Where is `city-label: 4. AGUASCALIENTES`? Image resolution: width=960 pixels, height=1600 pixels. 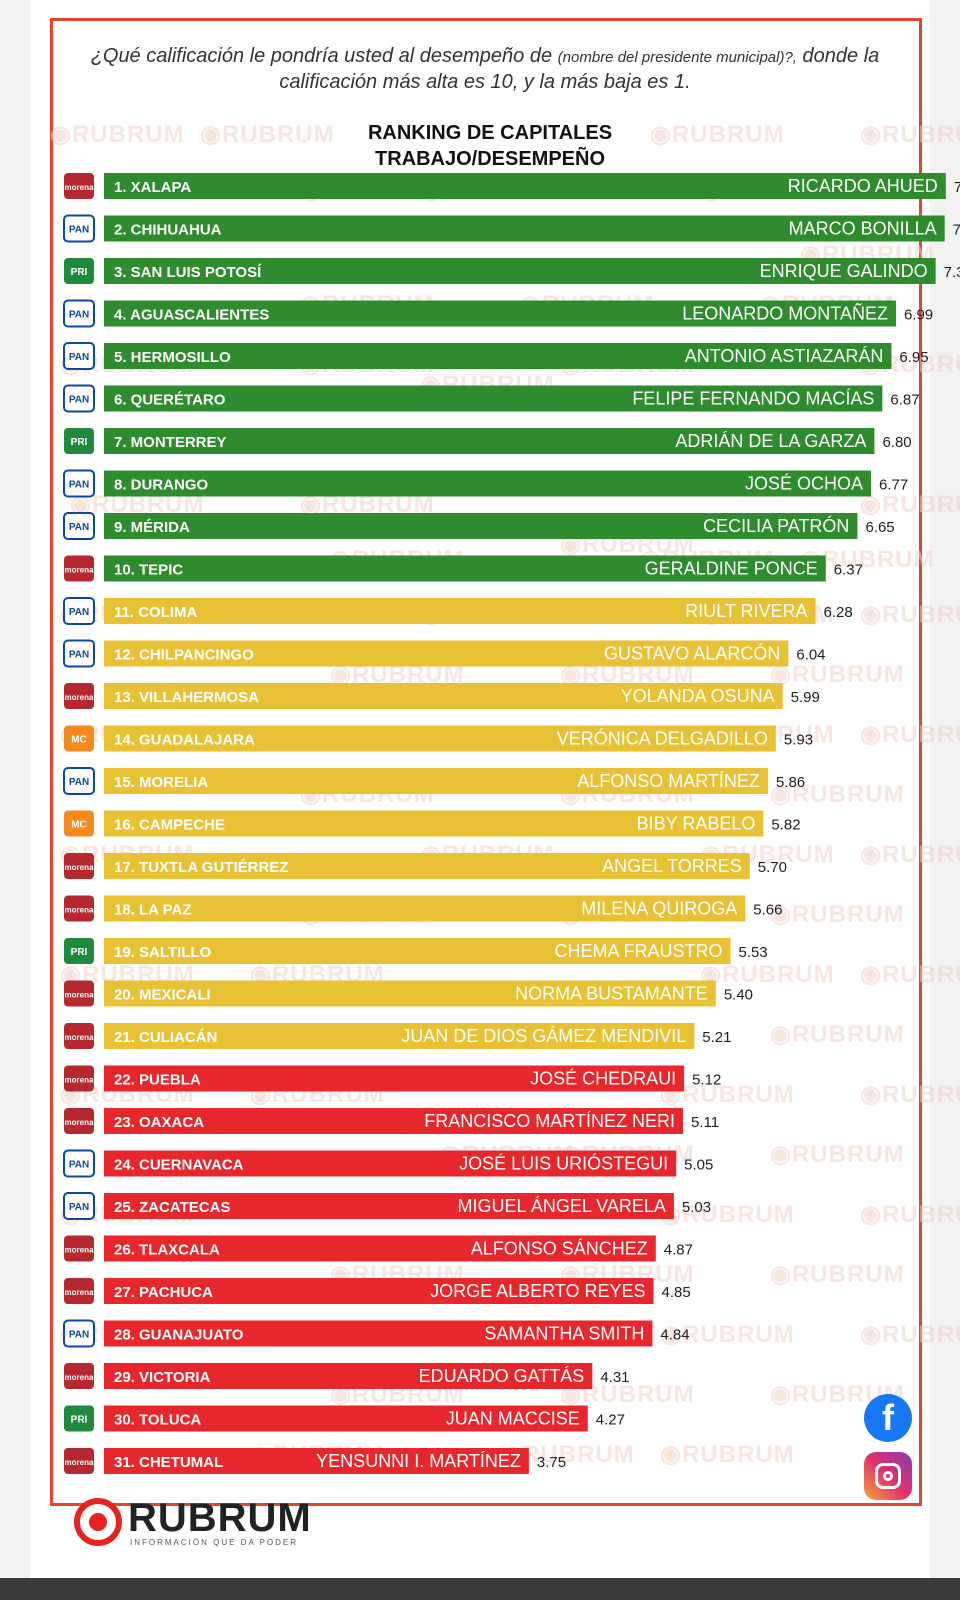
city-label: 4. AGUASCALIENTES is located at coordinates (191, 315).